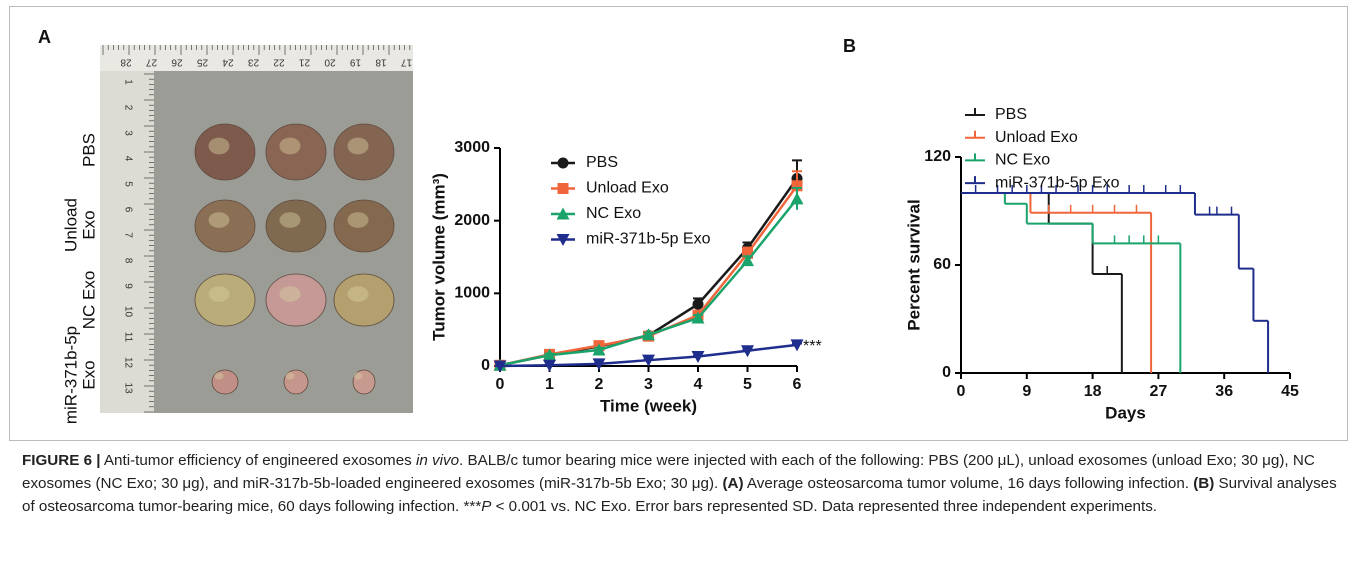  I want to click on y-tick-label: 2000, so click(472, 220).